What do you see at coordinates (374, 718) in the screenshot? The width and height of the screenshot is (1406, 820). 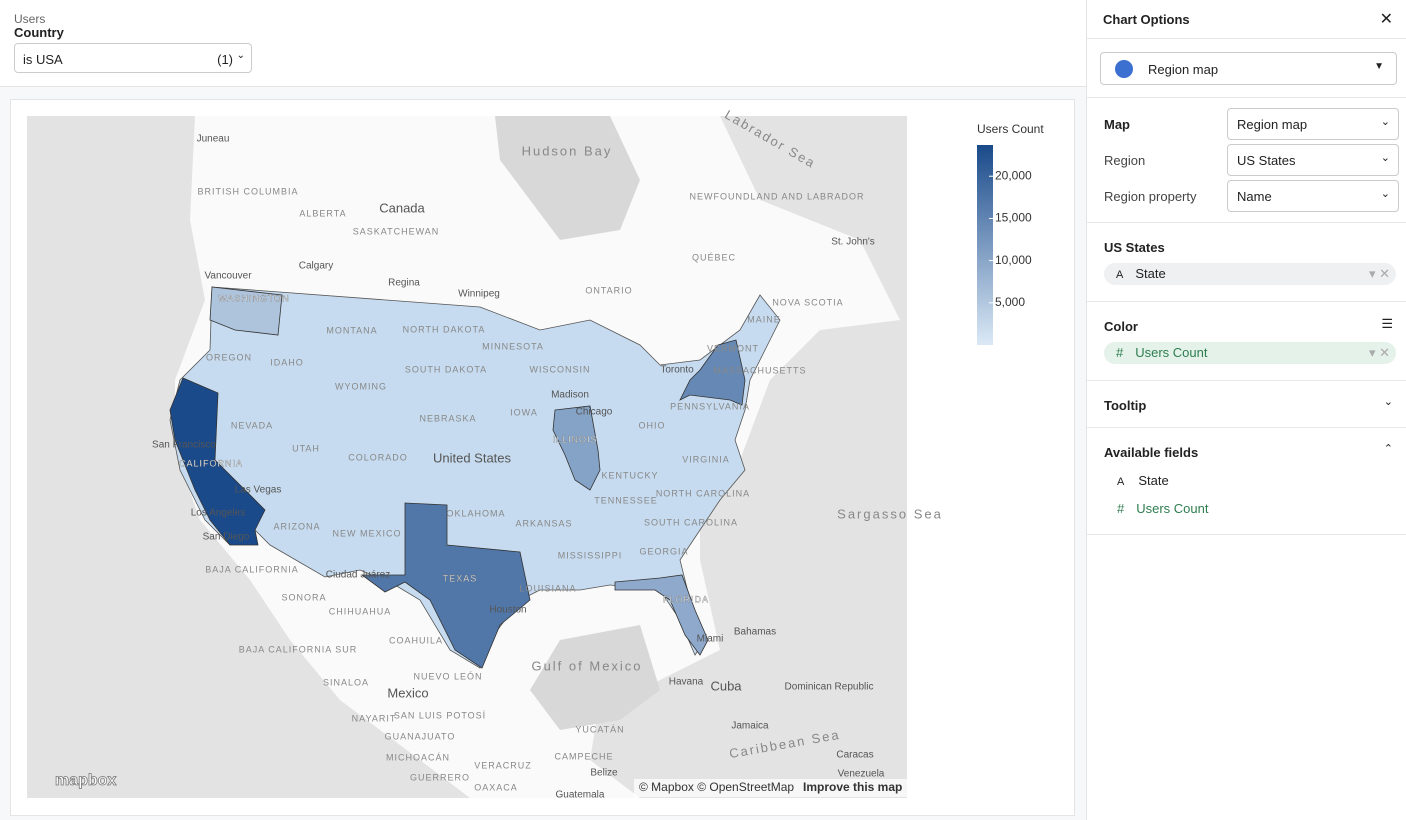 I see `map-label: NAYARIT` at bounding box center [374, 718].